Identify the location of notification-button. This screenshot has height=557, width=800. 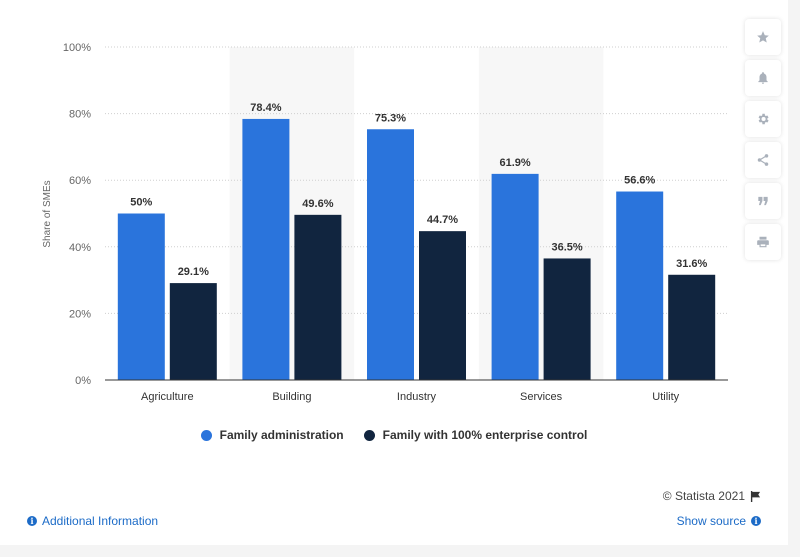
(763, 78).